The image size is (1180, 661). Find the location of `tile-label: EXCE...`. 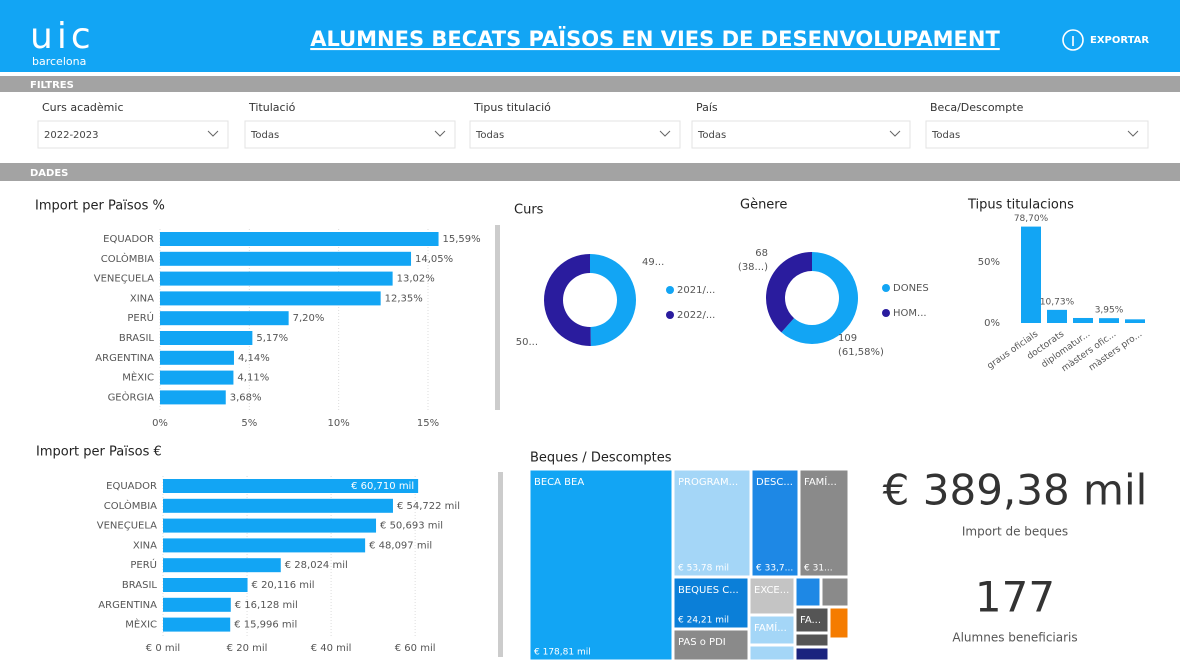

tile-label: EXCE... is located at coordinates (771, 590).